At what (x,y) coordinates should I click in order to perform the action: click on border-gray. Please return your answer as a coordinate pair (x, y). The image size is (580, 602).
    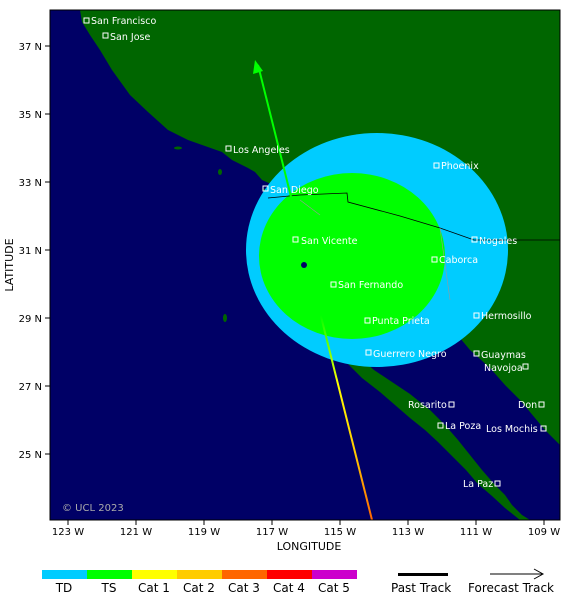
    Looking at the image, I should click on (375, 250).